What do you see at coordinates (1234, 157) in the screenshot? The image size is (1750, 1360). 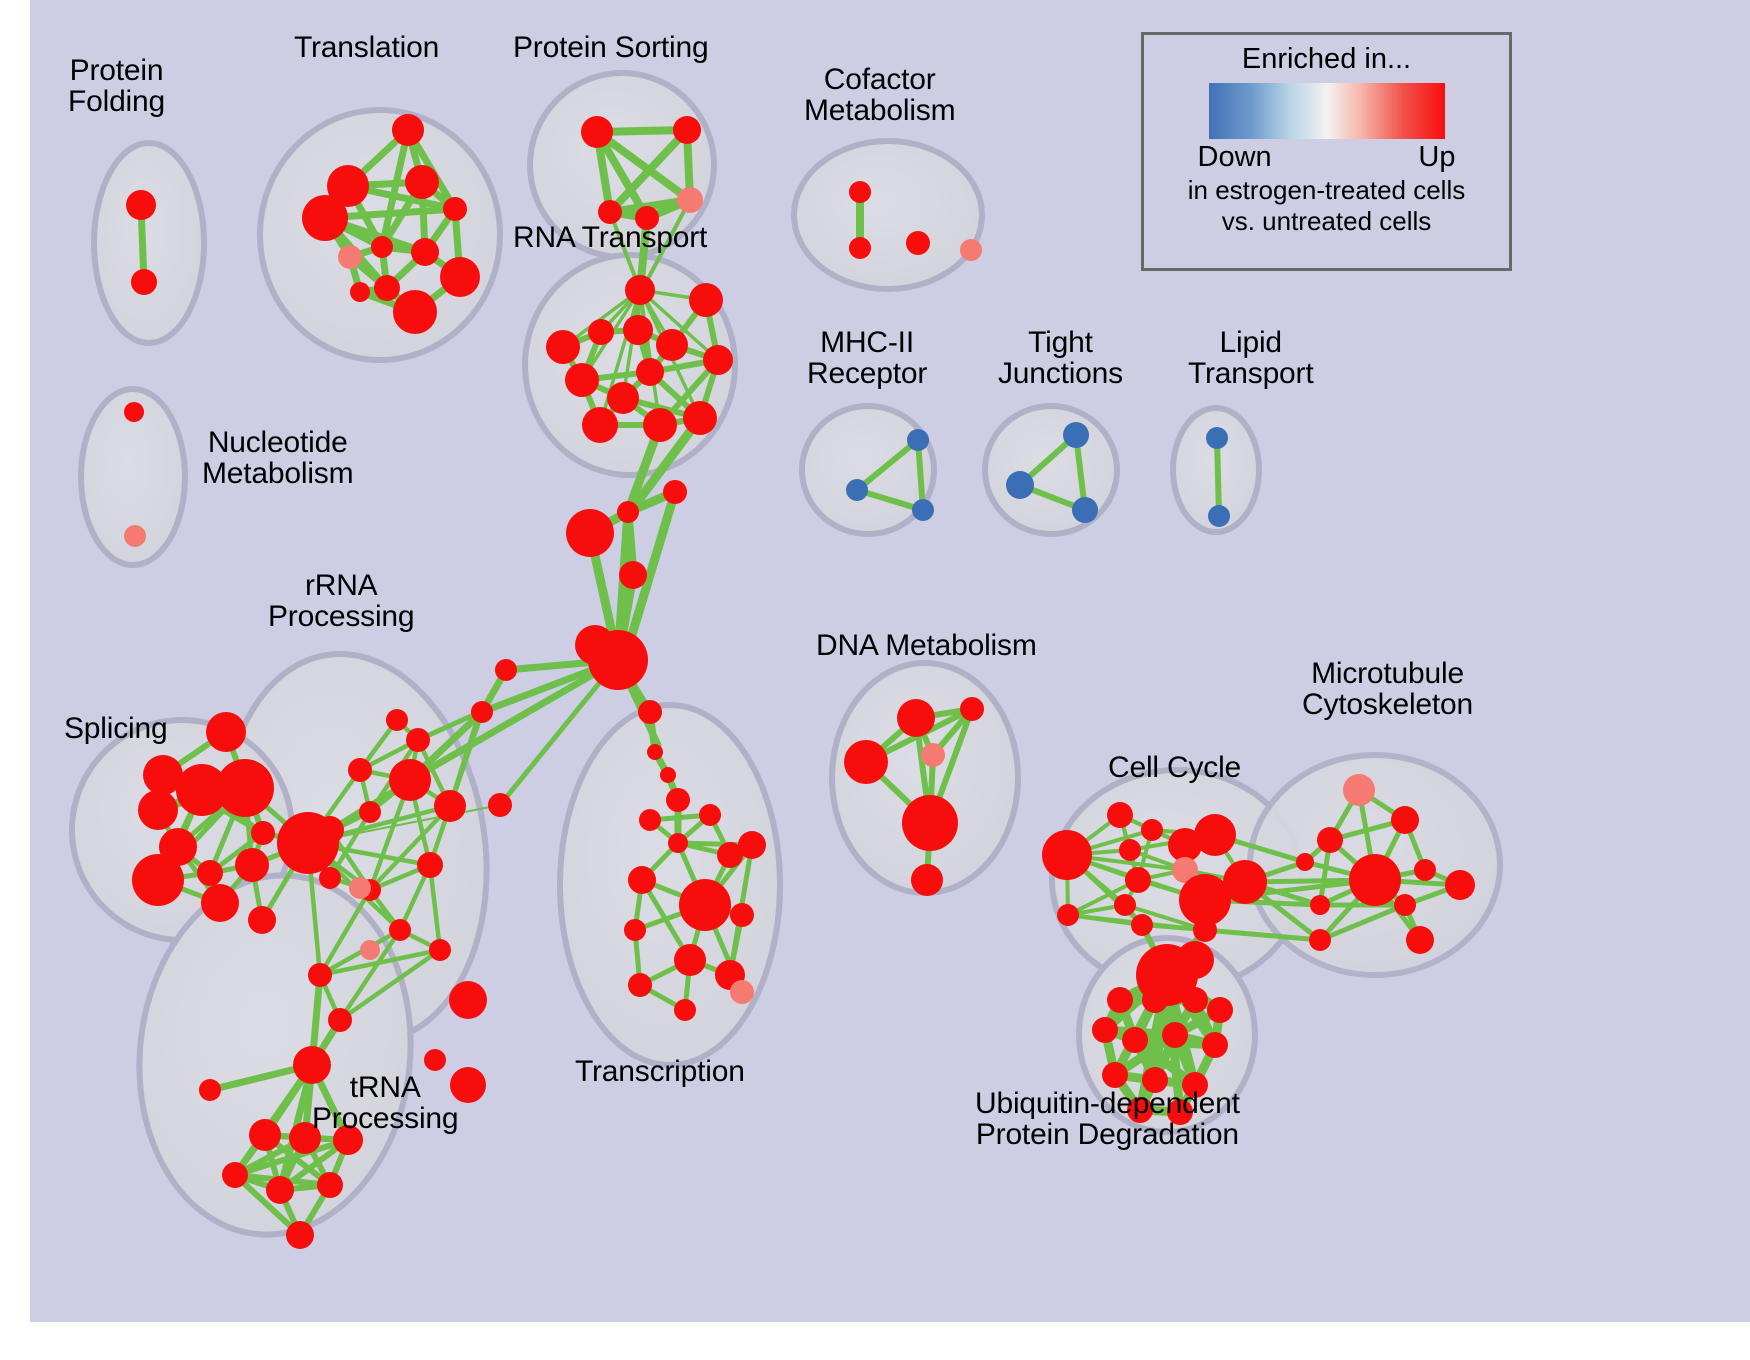 I see `legend-low-label: Down` at bounding box center [1234, 157].